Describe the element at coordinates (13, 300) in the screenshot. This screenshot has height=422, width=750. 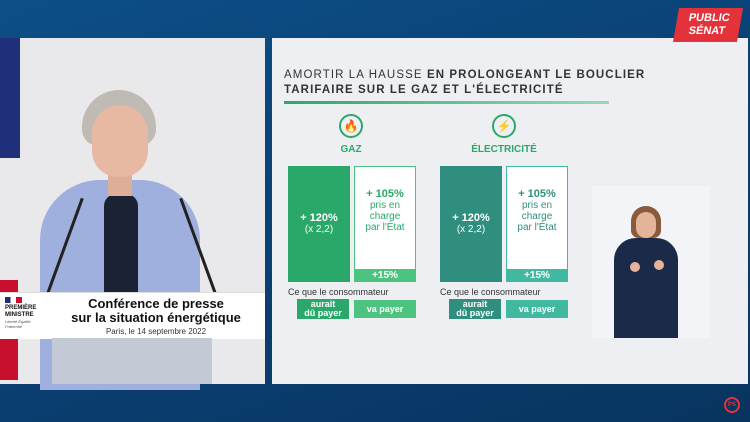
I see `marianne-flag-icon` at that location.